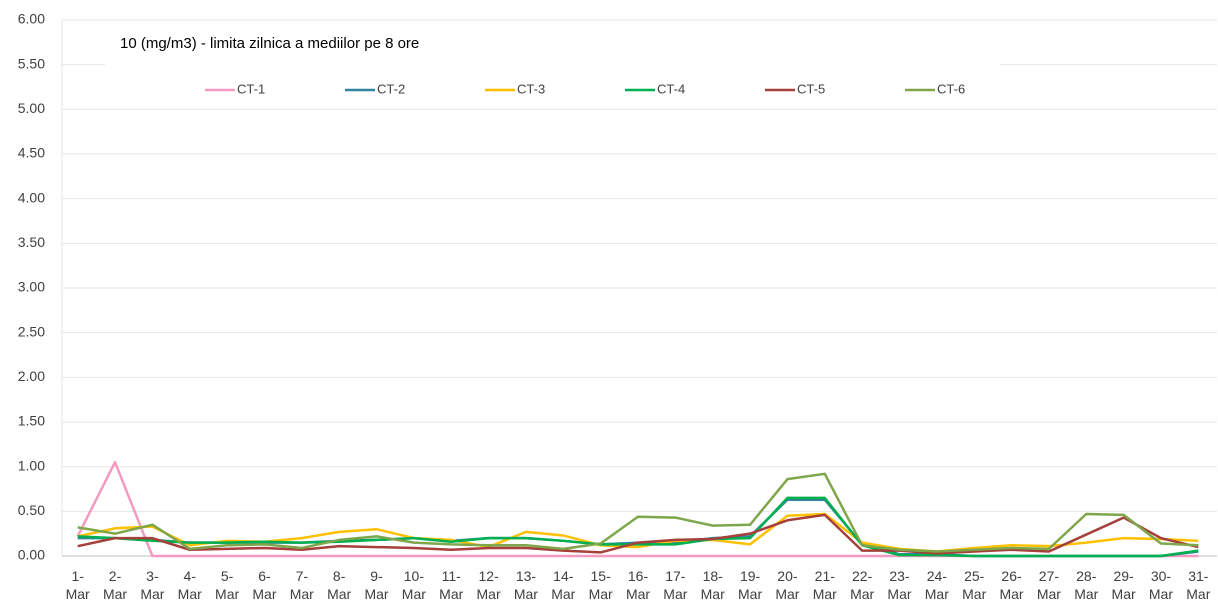  What do you see at coordinates (31, 197) in the screenshot?
I see `y-tick-label: 4.00` at bounding box center [31, 197].